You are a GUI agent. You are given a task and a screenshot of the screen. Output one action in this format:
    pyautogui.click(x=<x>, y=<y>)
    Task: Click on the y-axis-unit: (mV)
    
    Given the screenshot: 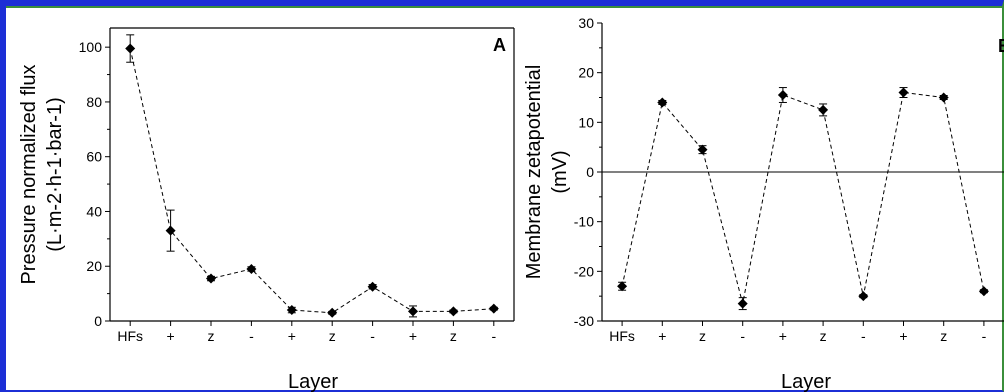 What is the action you would take?
    pyautogui.click(x=560, y=171)
    